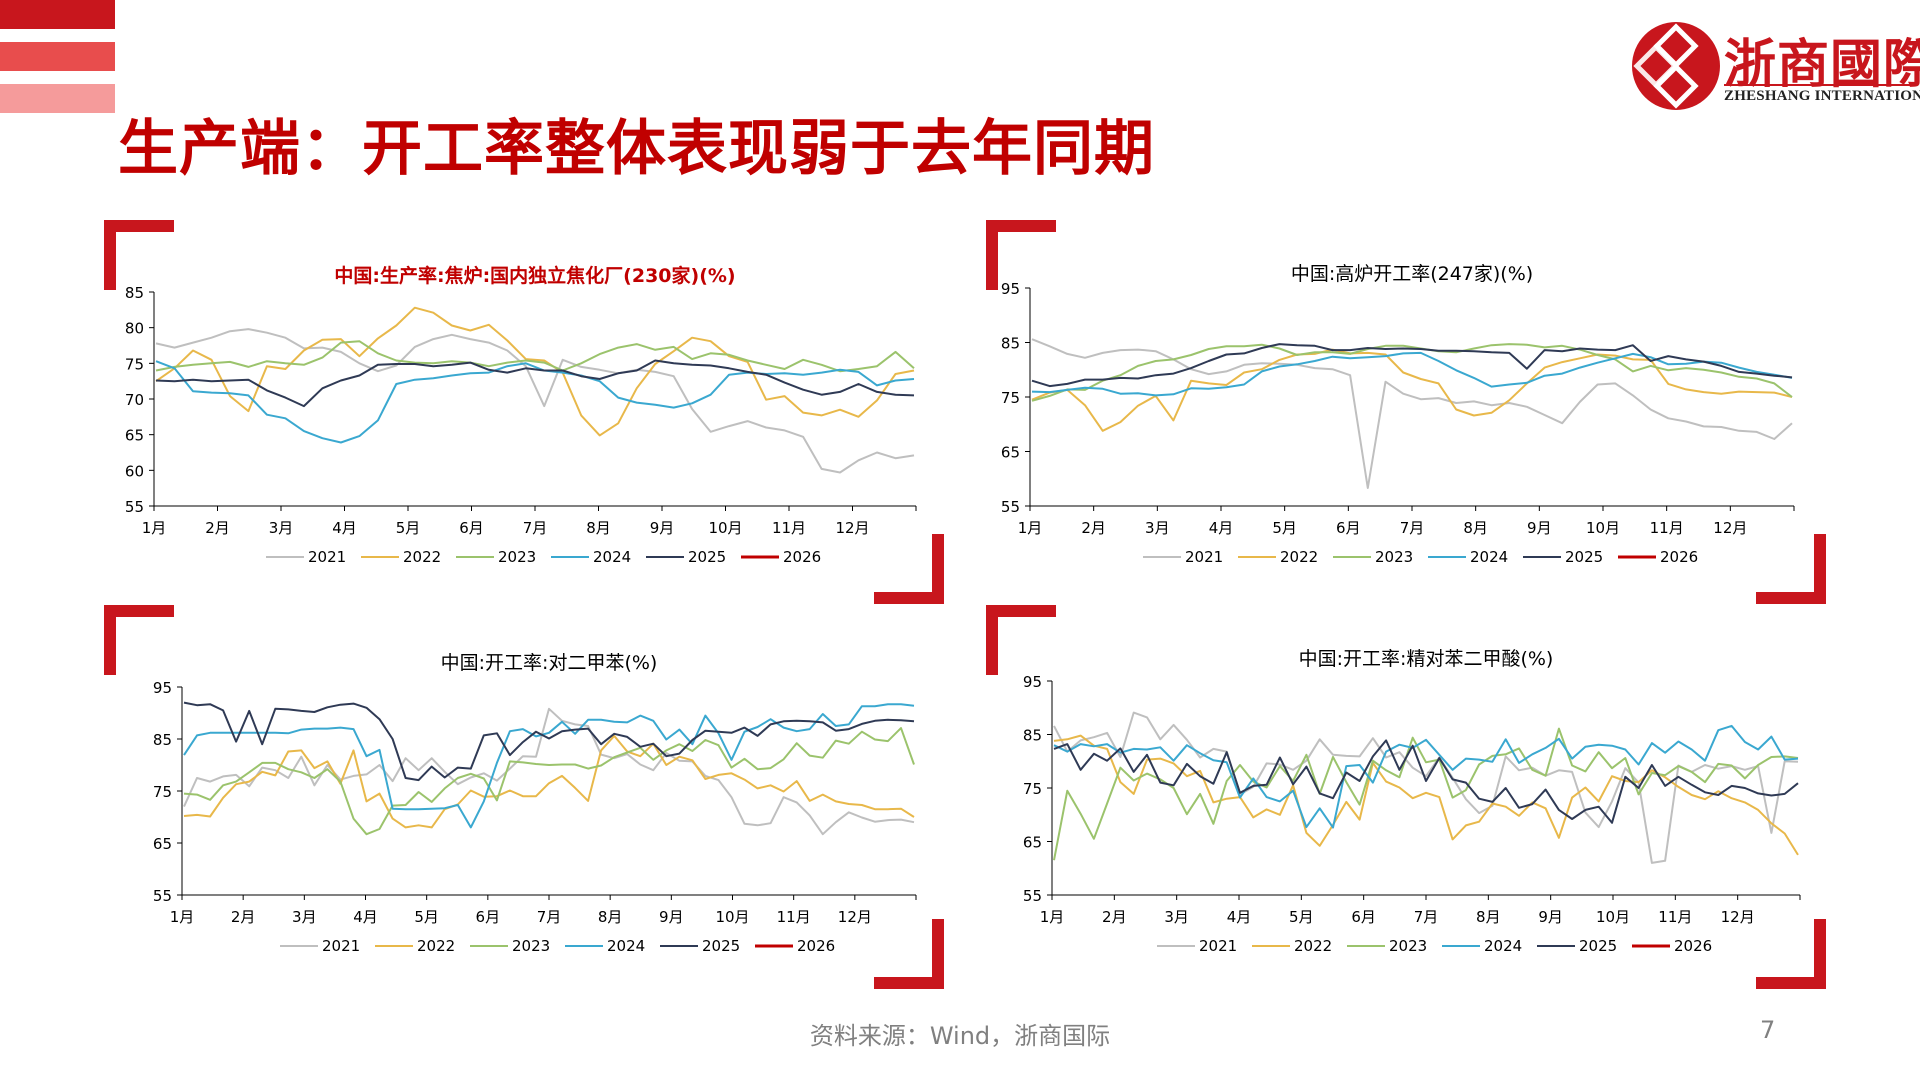  What do you see at coordinates (1412, 274) in the screenshot?
I see `chart-title: 中国:高炉开工率(247家)(%)` at bounding box center [1412, 274].